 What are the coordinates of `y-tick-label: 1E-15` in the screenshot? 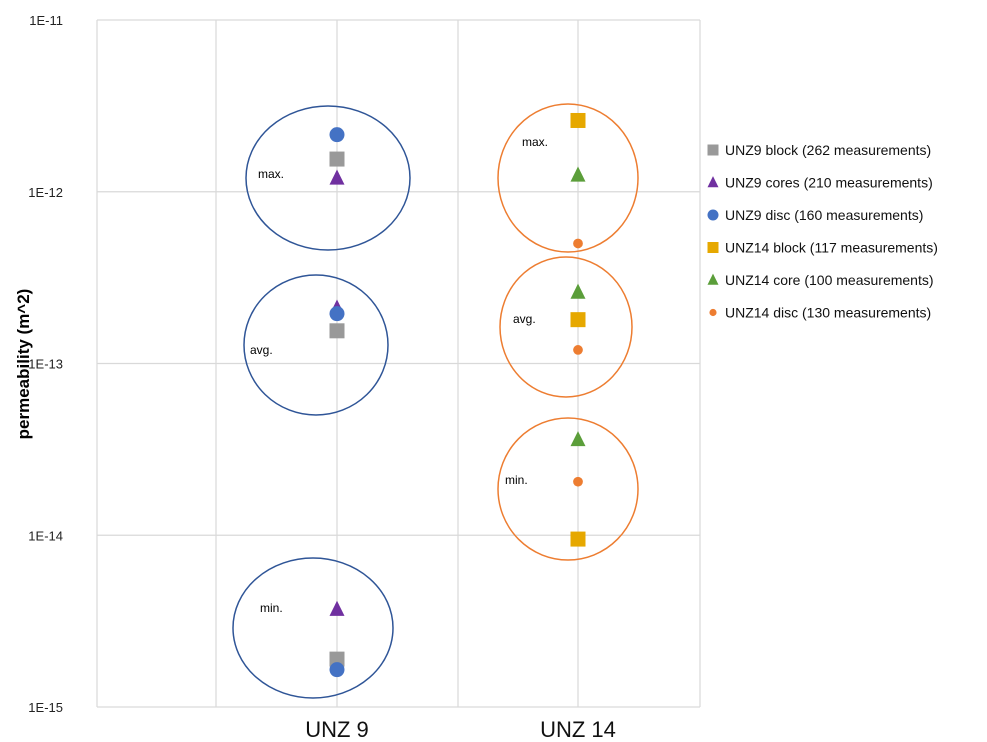 It's located at (45, 707).